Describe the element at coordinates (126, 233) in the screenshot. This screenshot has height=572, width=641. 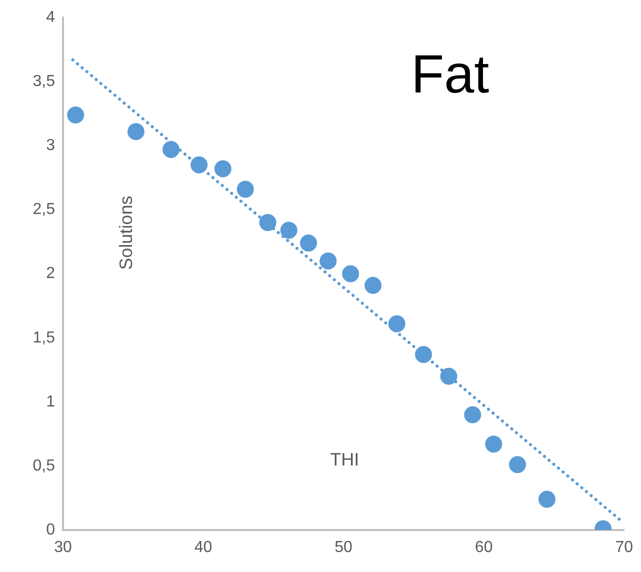
I see `y-axis-title: Solutions` at that location.